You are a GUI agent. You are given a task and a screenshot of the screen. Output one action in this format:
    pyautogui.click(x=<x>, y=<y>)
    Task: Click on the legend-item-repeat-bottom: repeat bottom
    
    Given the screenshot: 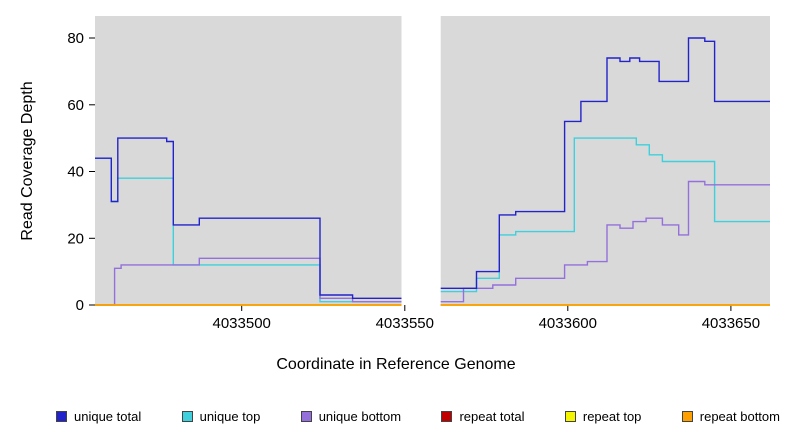 What is the action you would take?
    pyautogui.click(x=730, y=416)
    